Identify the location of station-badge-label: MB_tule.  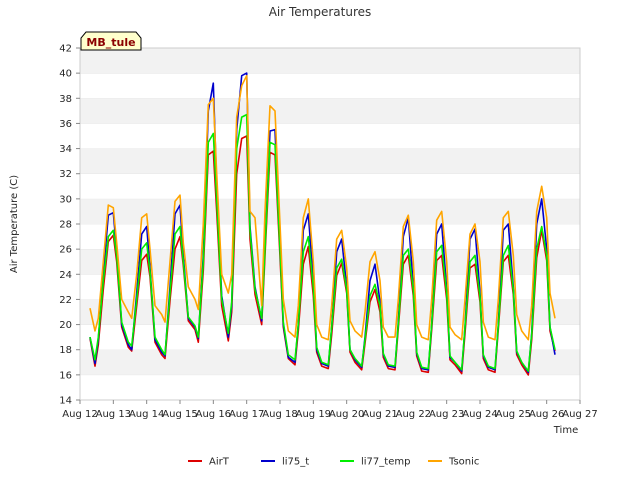
(110, 42).